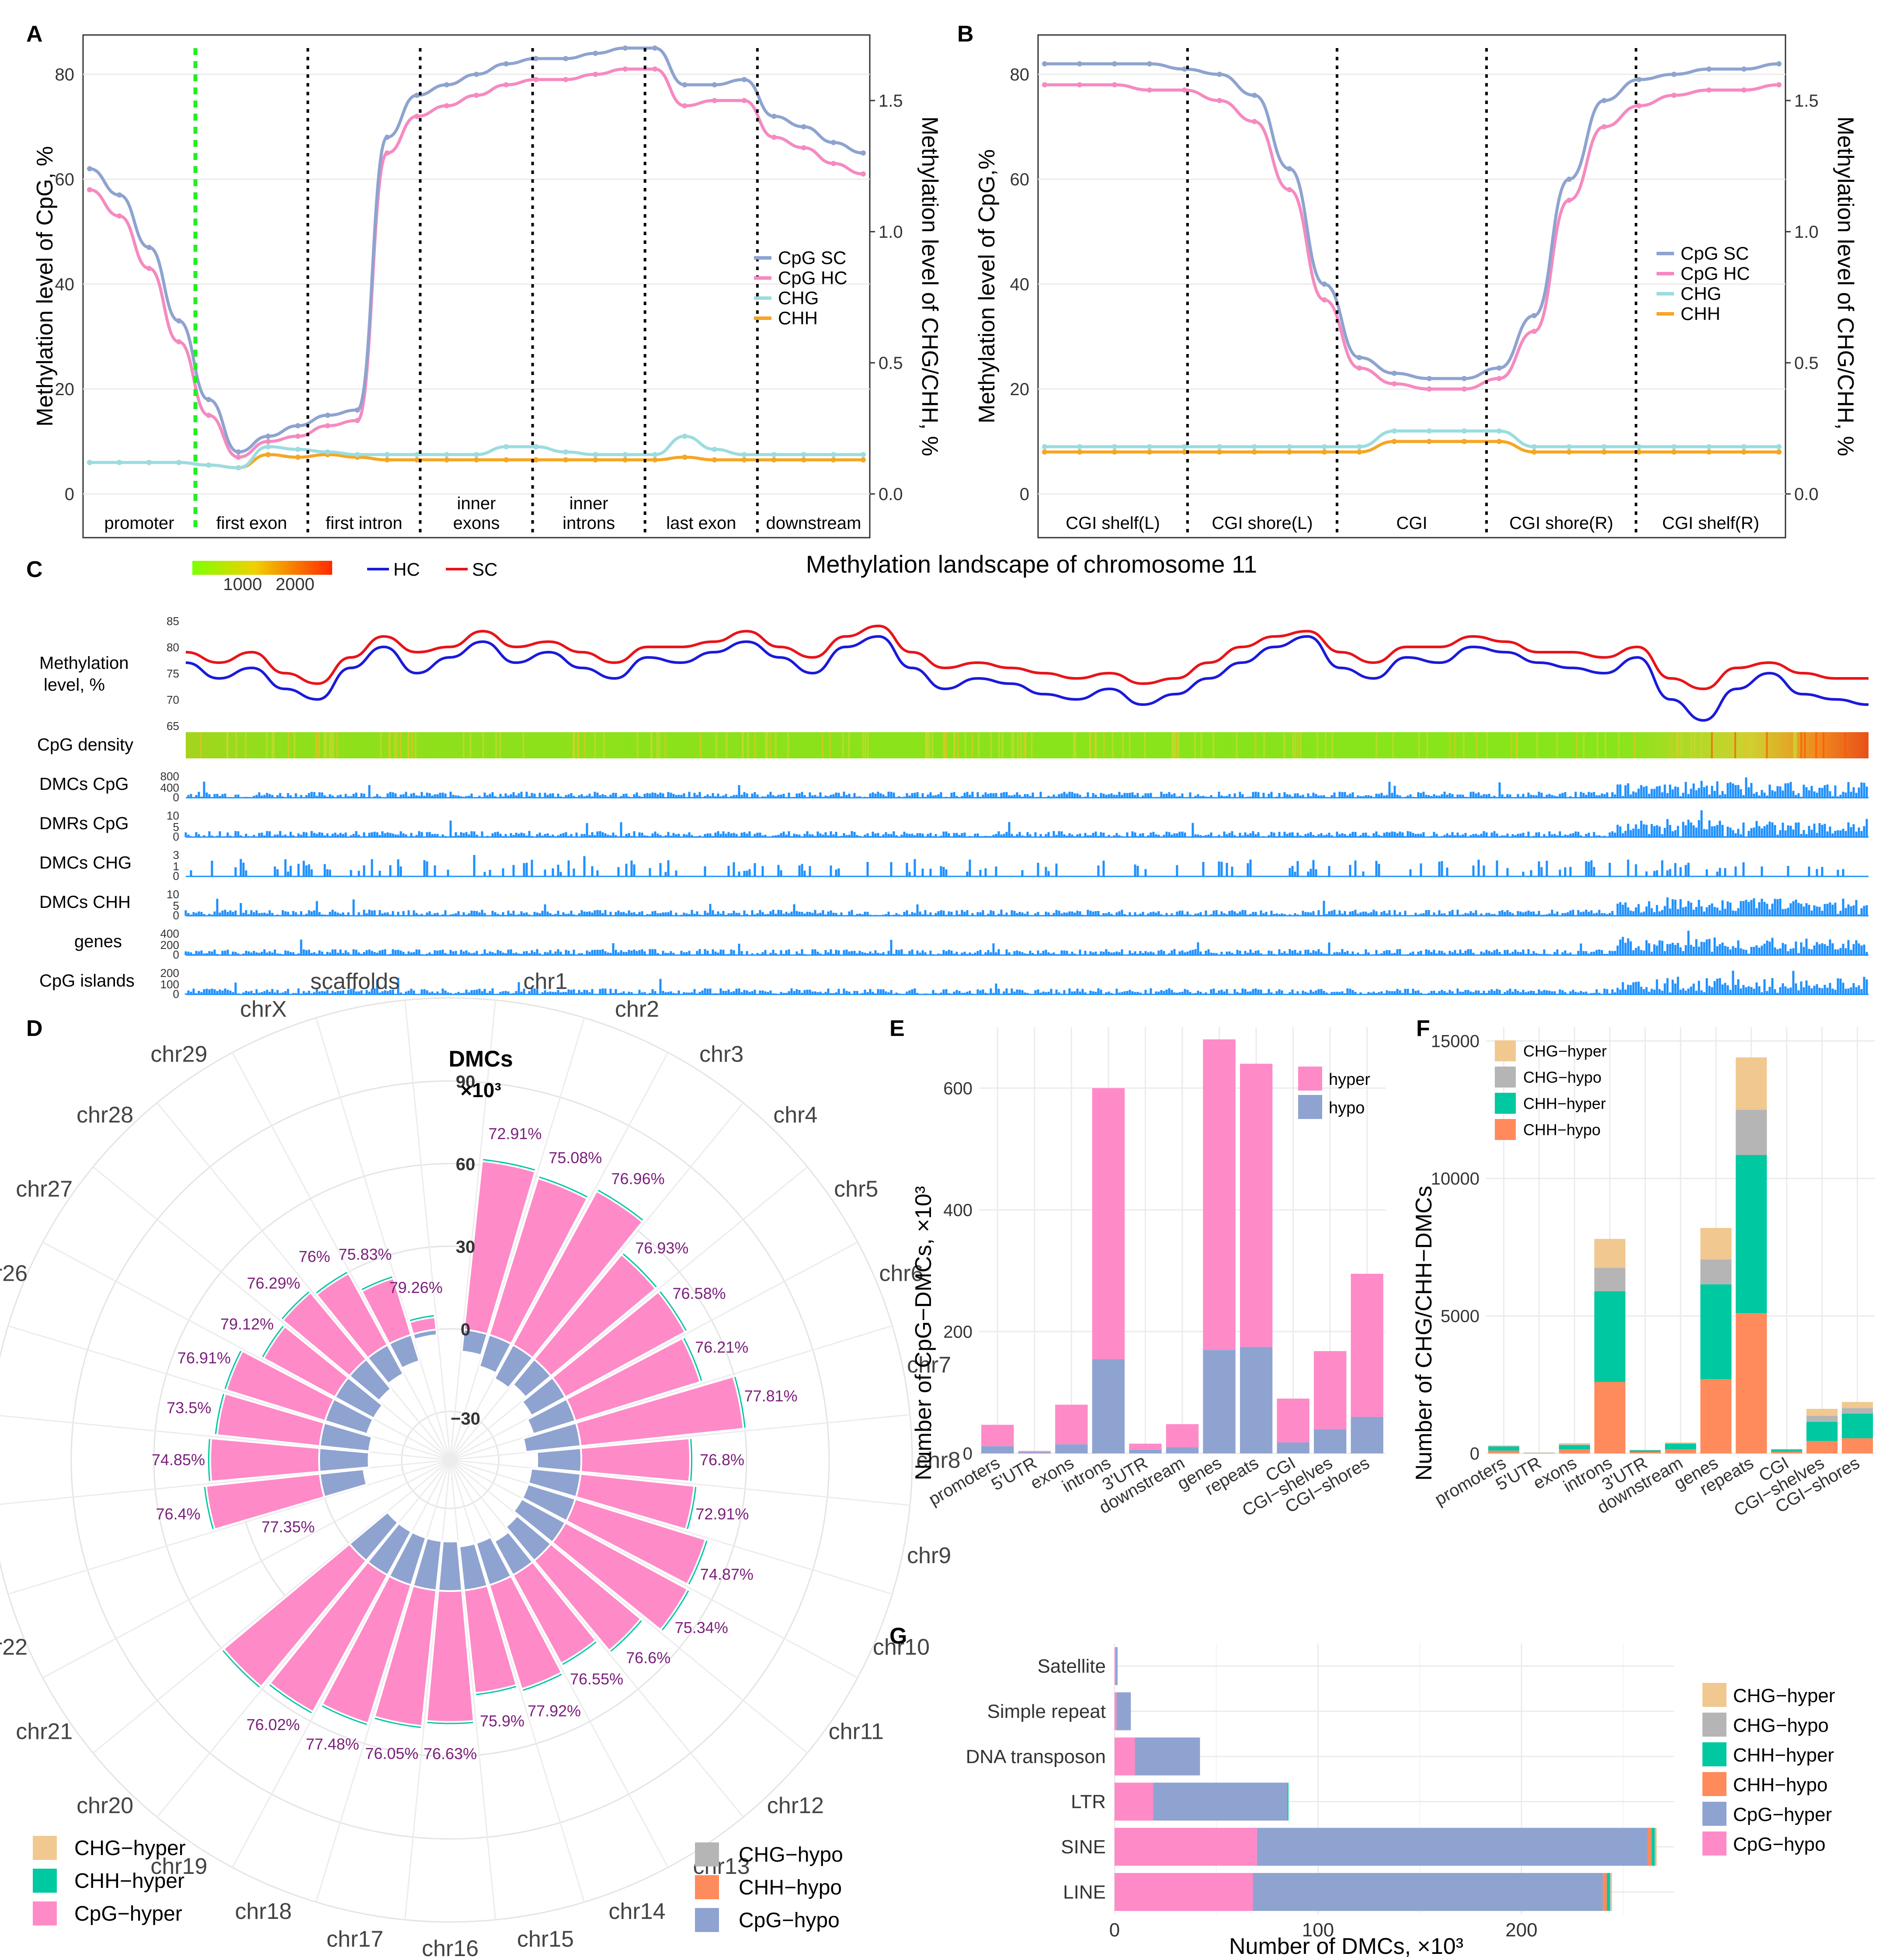 The image size is (1886, 1960). I want to click on x-tick: 100, so click(1318, 1930).